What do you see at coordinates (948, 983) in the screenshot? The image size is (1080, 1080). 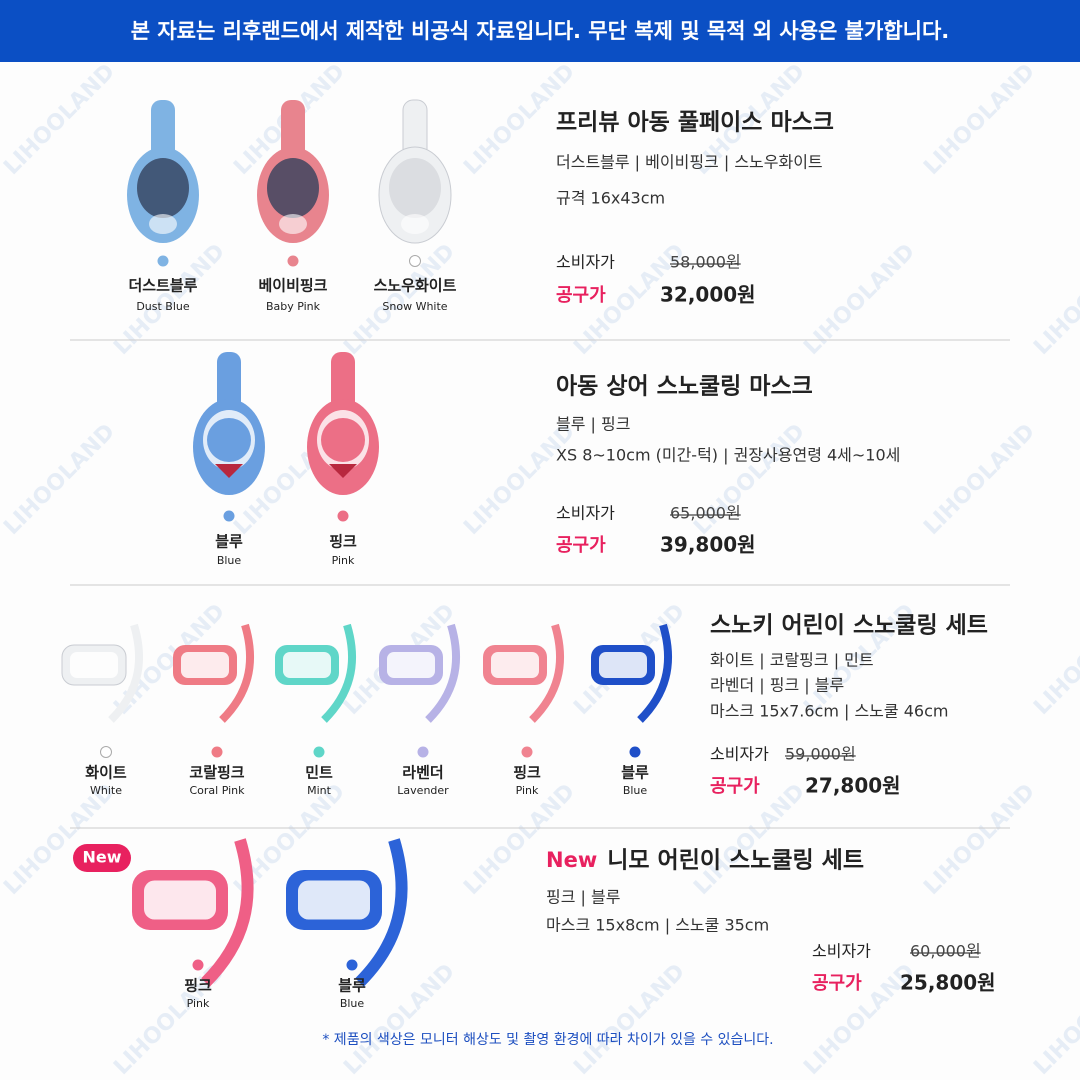 I see `group-price: 25,800원` at bounding box center [948, 983].